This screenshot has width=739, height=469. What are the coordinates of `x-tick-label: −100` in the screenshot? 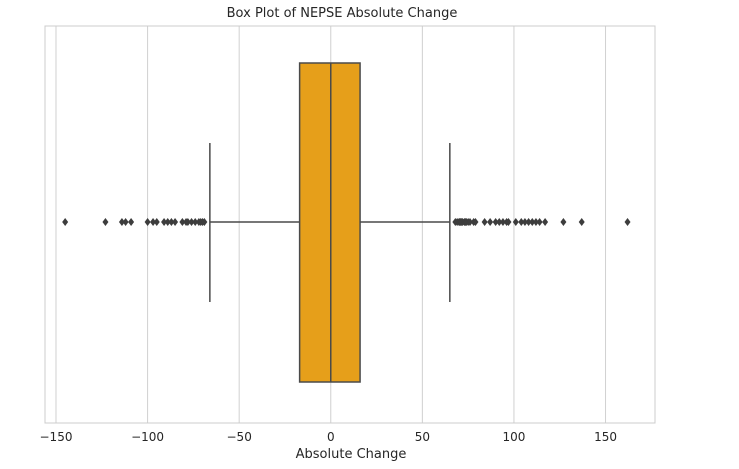 It's located at (147, 437).